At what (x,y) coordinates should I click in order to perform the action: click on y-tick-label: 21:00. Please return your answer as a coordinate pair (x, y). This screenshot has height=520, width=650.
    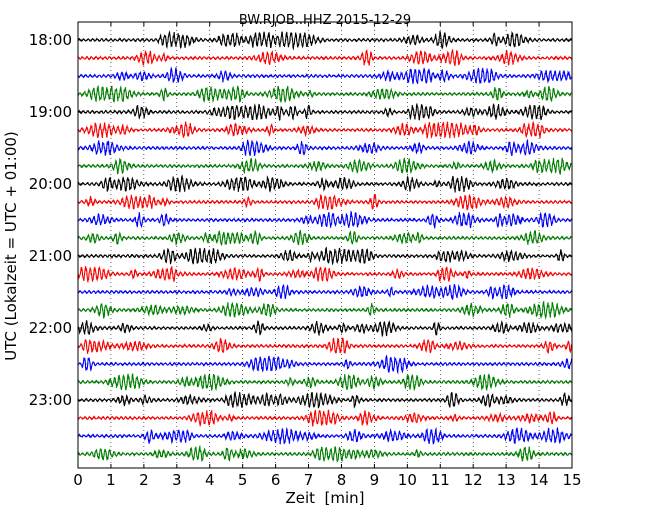
    Looking at the image, I should click on (50, 256).